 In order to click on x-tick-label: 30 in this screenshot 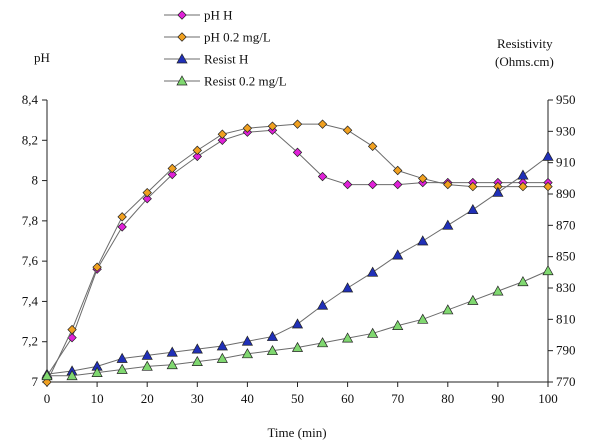, I will do `click(197, 398)`.